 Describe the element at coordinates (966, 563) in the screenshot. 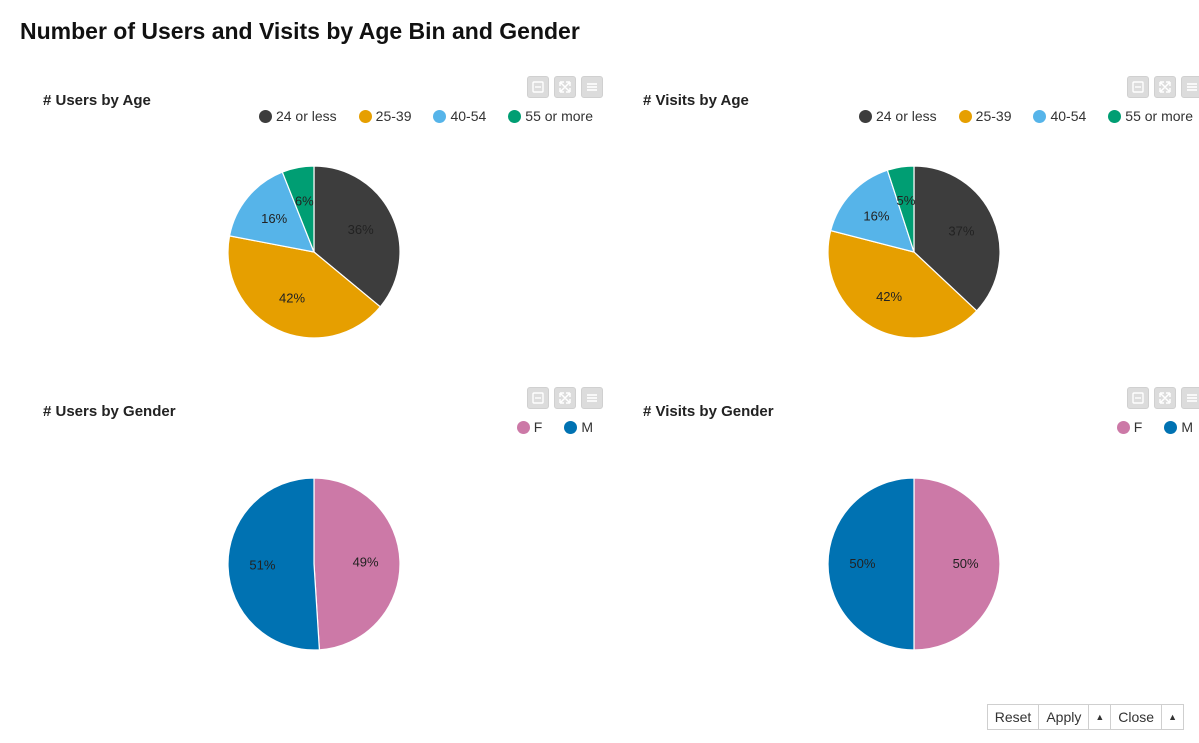

I see `slice-label-f: 50%` at that location.